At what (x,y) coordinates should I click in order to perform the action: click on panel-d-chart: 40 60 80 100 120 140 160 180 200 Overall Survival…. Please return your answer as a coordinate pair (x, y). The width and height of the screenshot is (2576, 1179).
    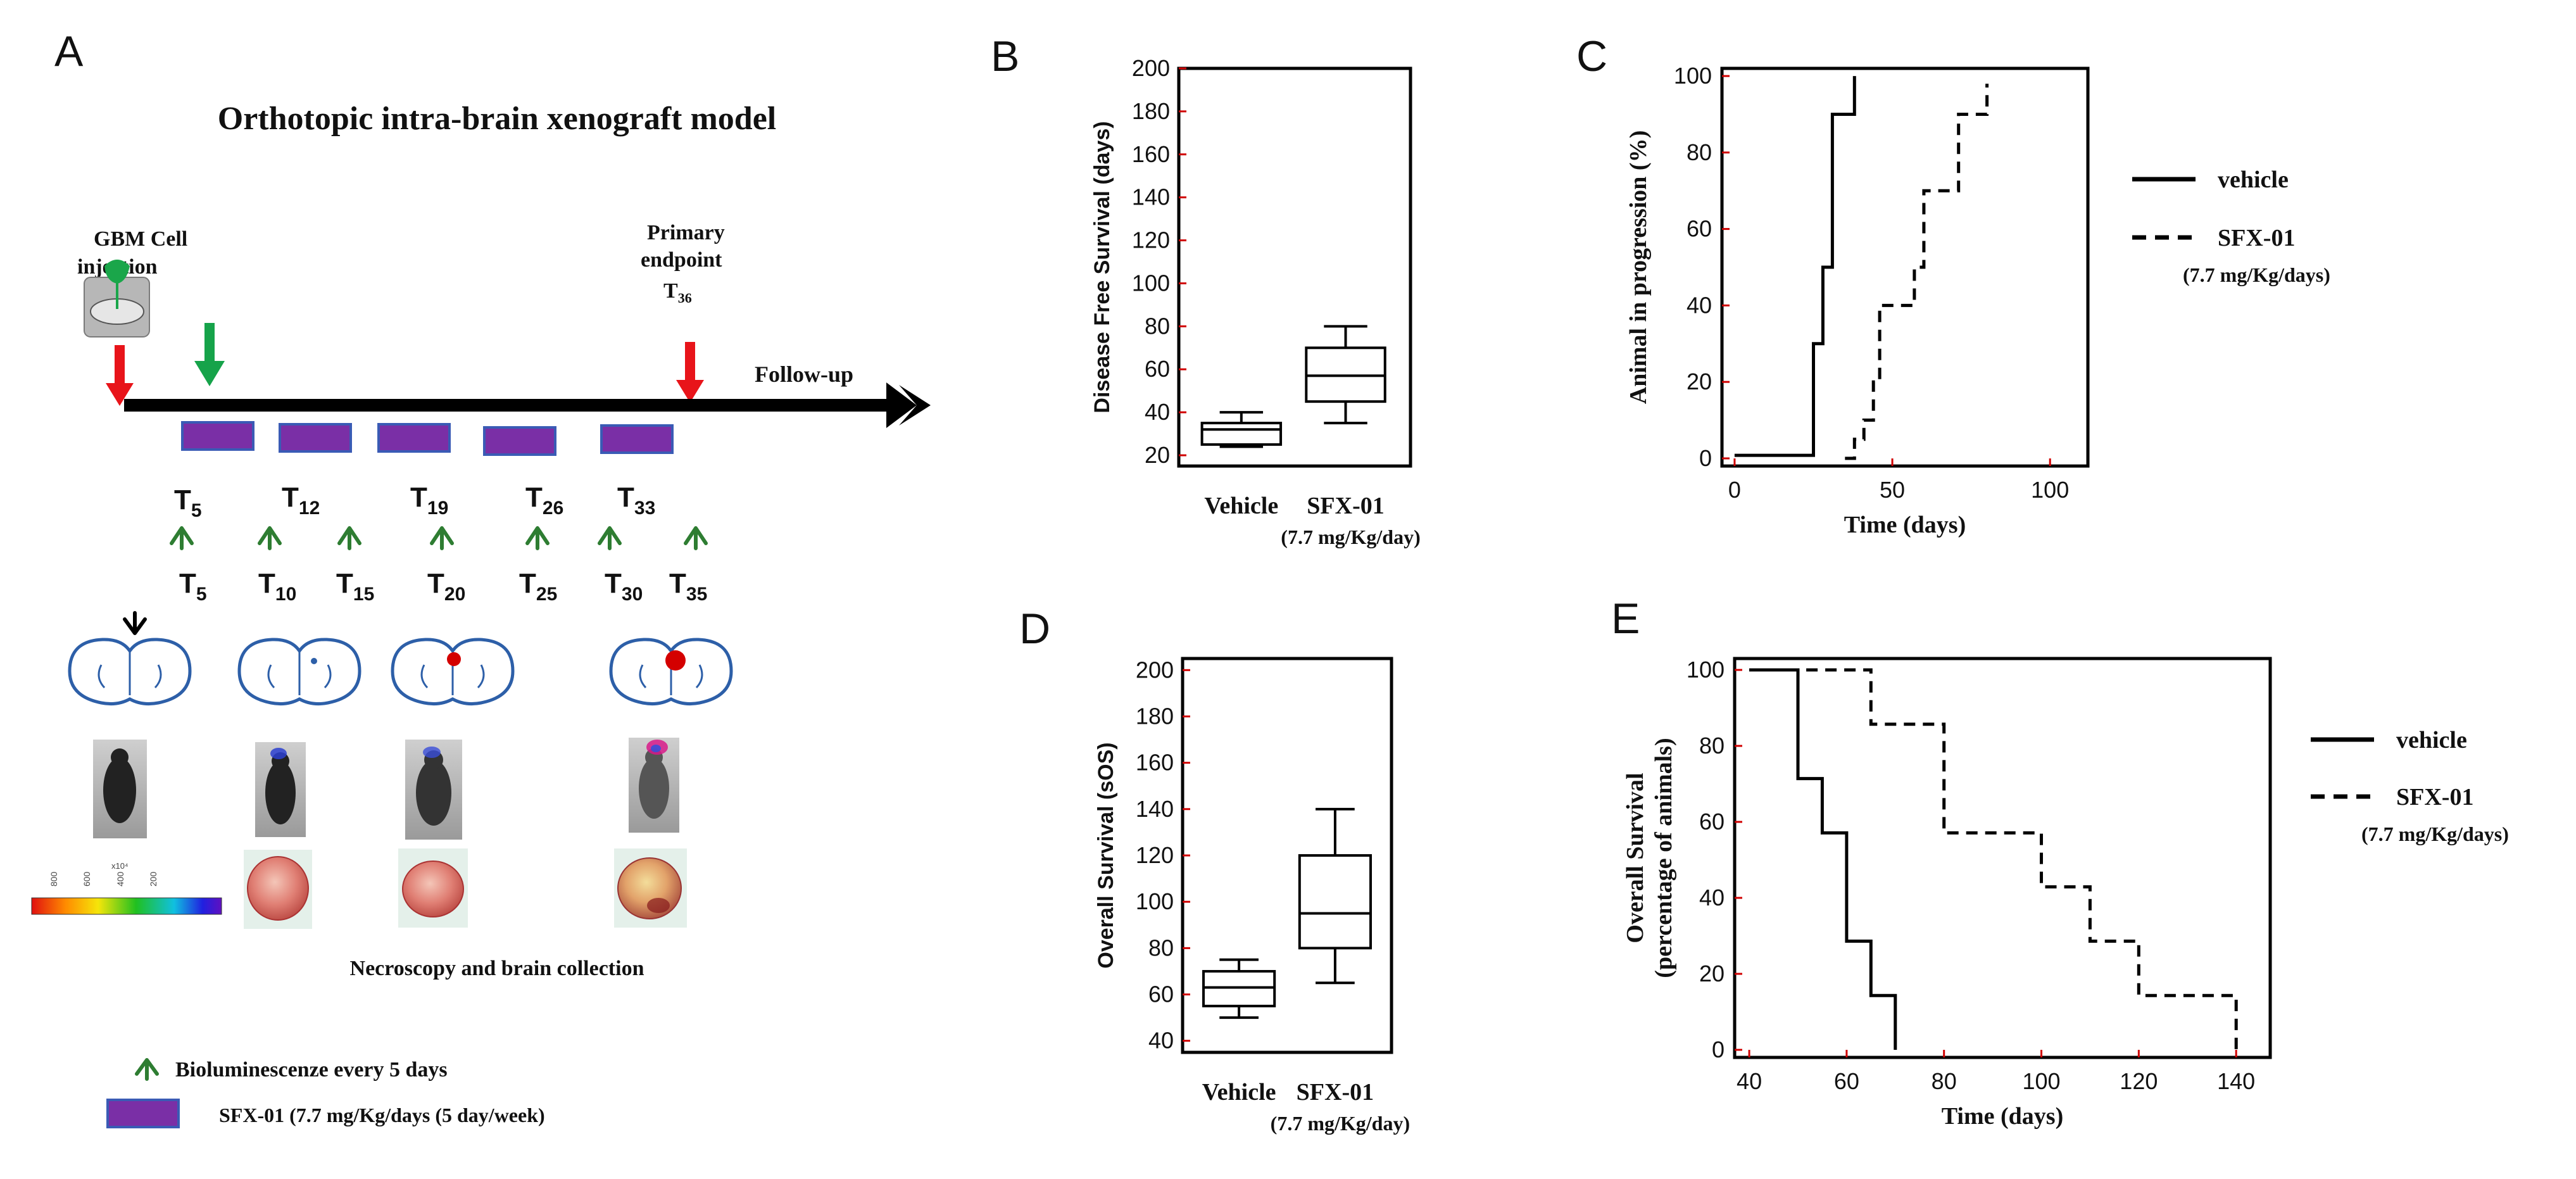
    Looking at the image, I should click on (1252, 896).